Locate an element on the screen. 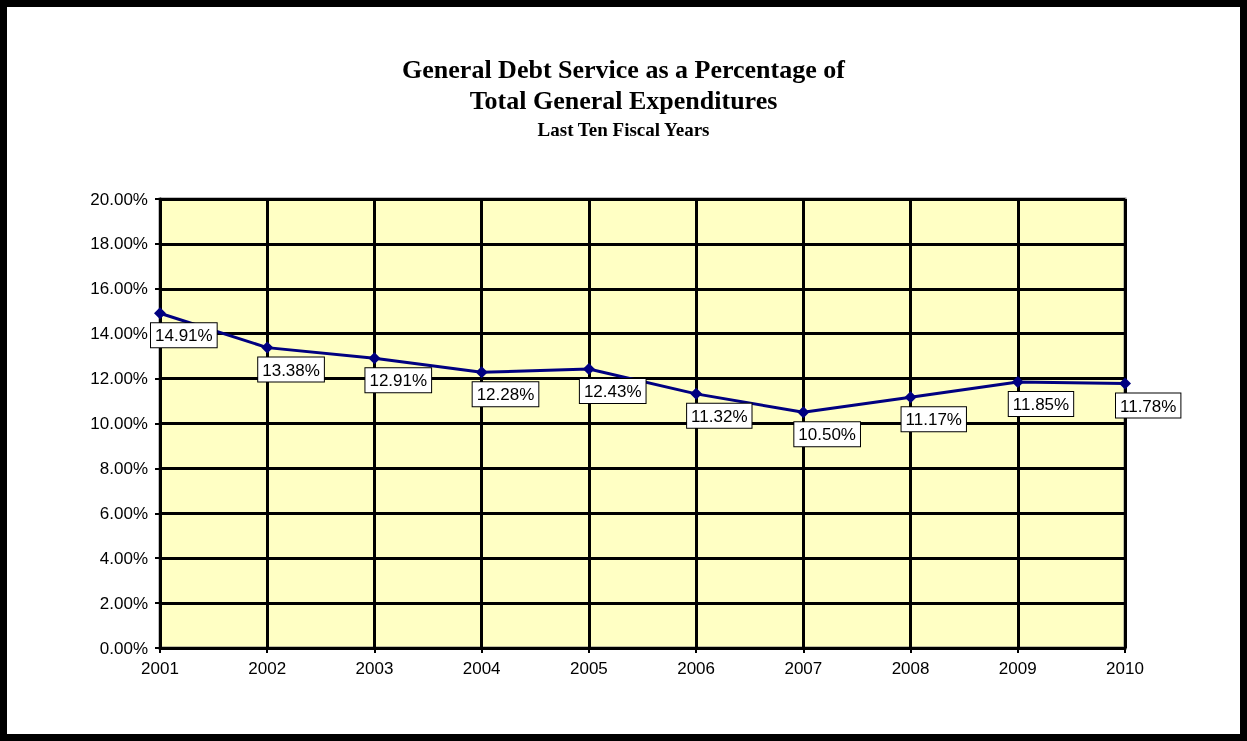 This screenshot has height=741, width=1247. x-tick-label: 2001 is located at coordinates (160, 668).